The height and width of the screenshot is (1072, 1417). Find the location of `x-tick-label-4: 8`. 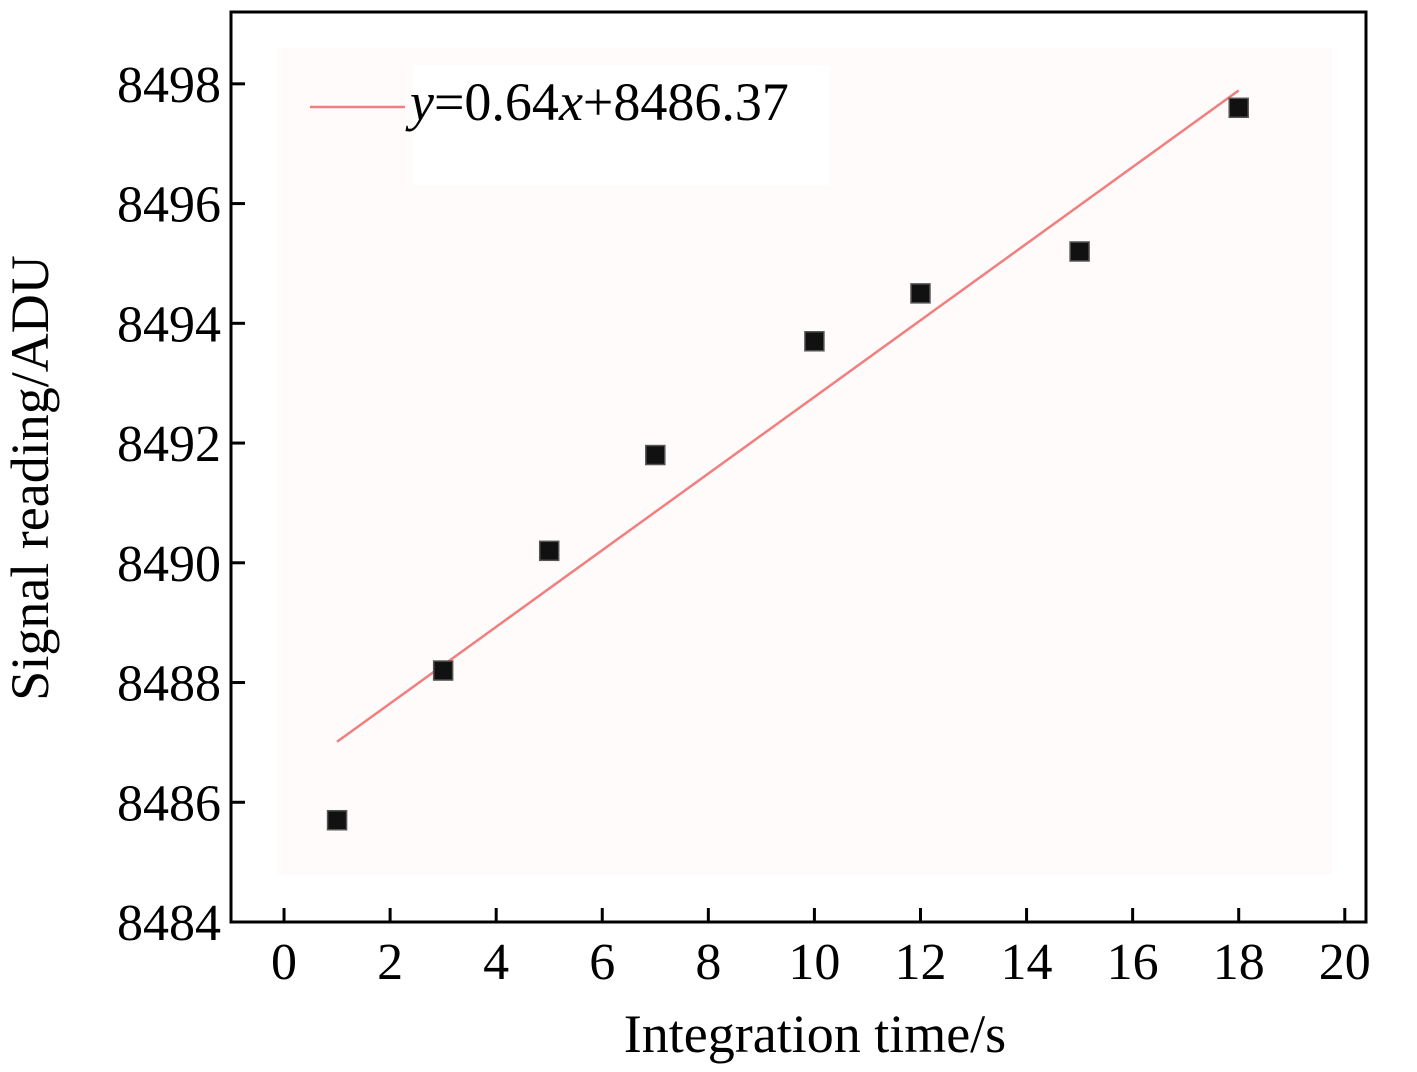

x-tick-label-4: 8 is located at coordinates (708, 962).